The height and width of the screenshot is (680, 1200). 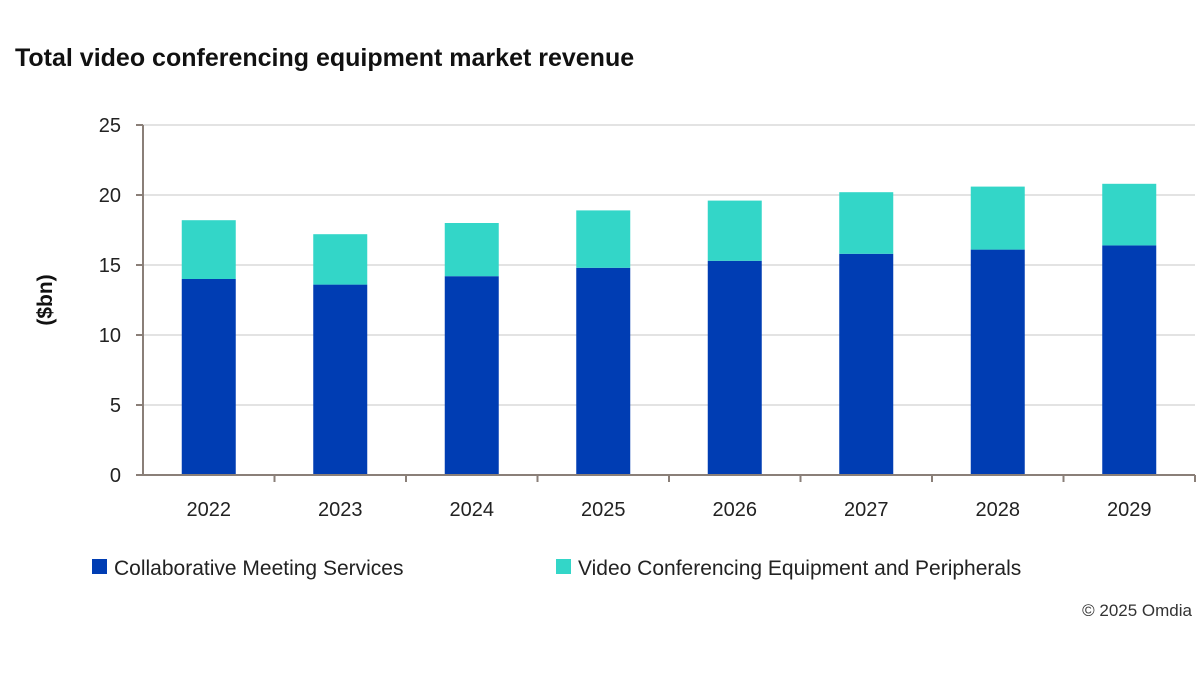 I want to click on legend-label: Collaborative Meeting Services, so click(x=258, y=568).